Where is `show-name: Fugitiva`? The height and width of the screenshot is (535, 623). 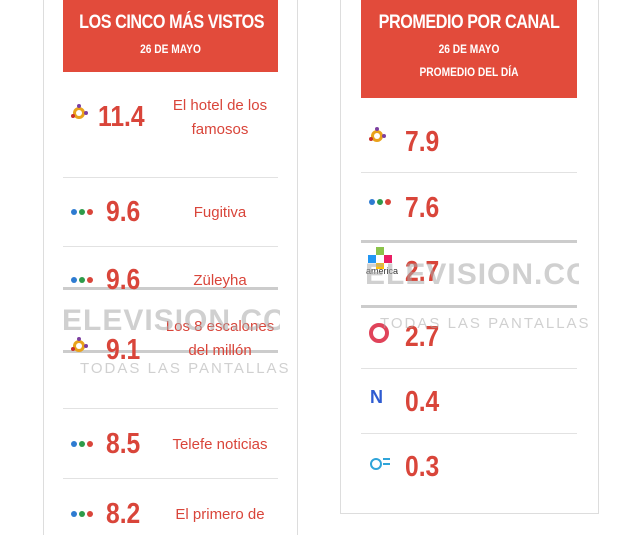 show-name: Fugitiva is located at coordinates (220, 212).